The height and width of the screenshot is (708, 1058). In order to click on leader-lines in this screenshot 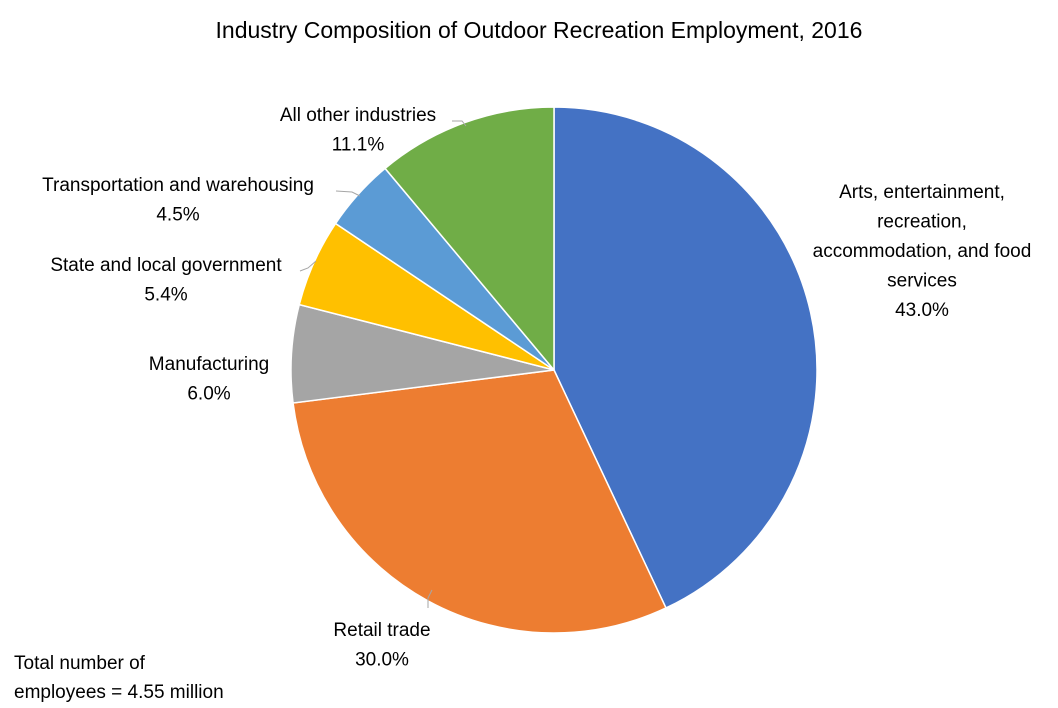, I will do `click(383, 364)`.